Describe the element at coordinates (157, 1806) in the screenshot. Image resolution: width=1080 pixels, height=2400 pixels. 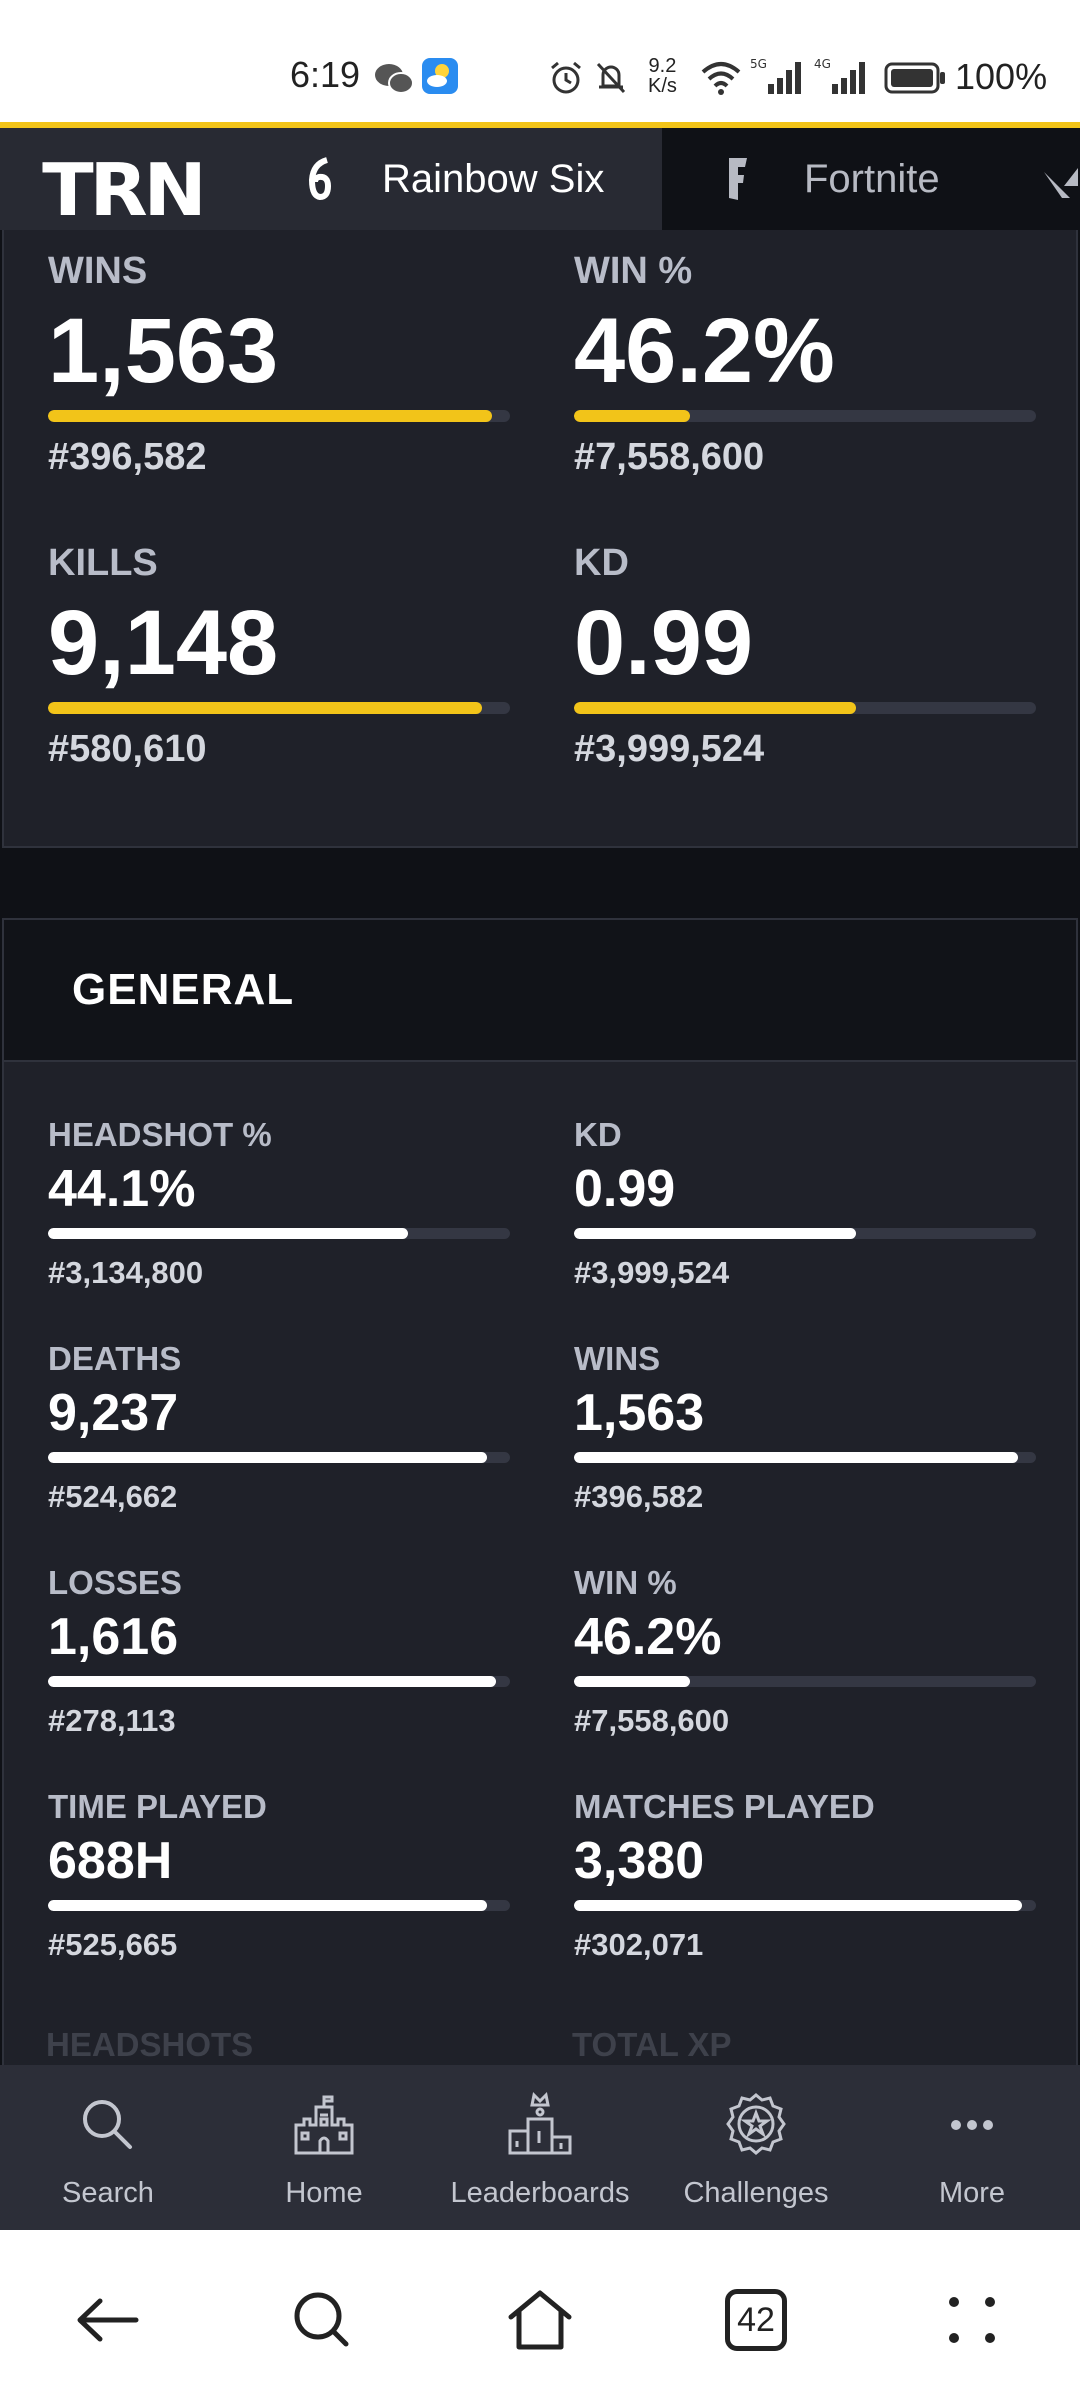
I see `stat-label: TIME PLAYED` at that location.